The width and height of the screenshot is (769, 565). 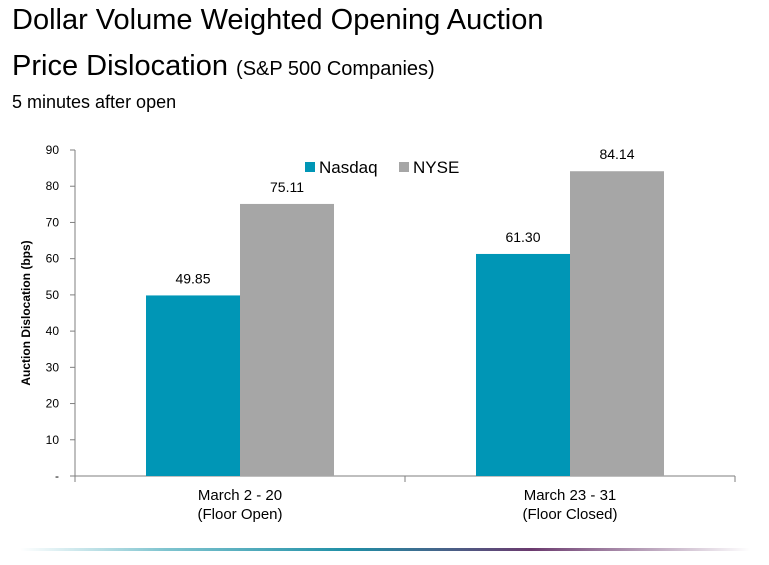 I want to click on y-tick-label: 60, so click(x=53, y=259).